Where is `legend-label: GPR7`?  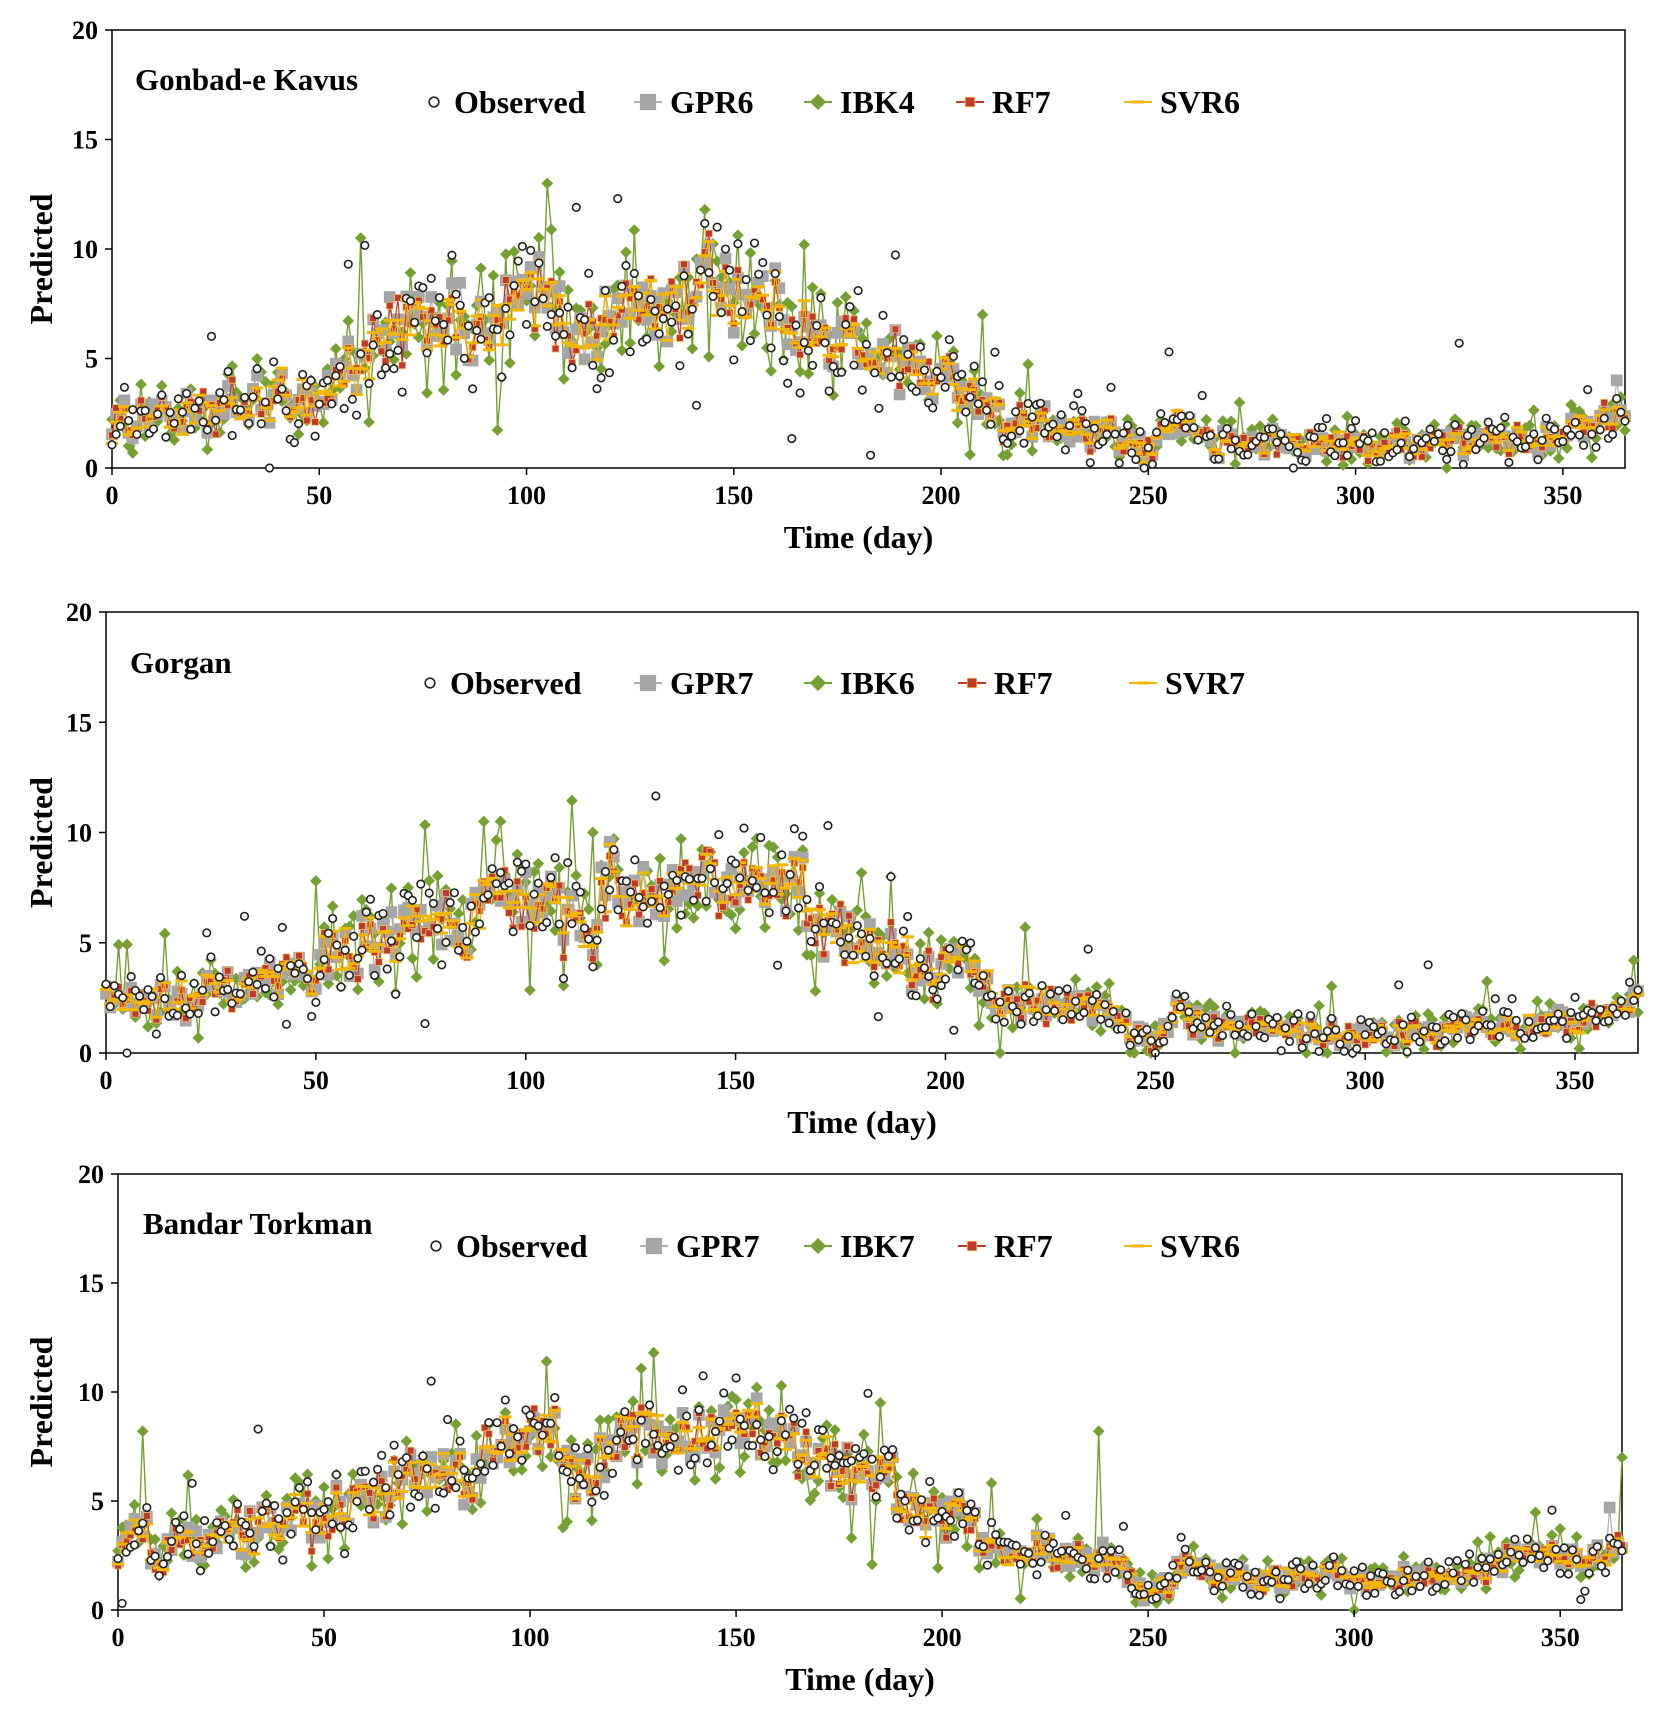 legend-label: GPR7 is located at coordinates (712, 683).